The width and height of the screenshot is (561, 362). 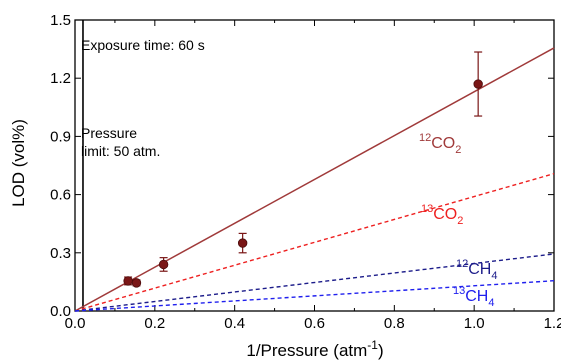 I want to click on x-tick-label: 0.2, so click(x=154, y=323).